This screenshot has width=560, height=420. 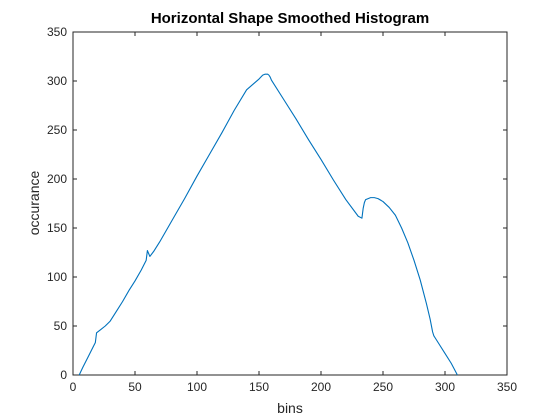 What do you see at coordinates (197, 387) in the screenshot?
I see `x-tick-label: 100` at bounding box center [197, 387].